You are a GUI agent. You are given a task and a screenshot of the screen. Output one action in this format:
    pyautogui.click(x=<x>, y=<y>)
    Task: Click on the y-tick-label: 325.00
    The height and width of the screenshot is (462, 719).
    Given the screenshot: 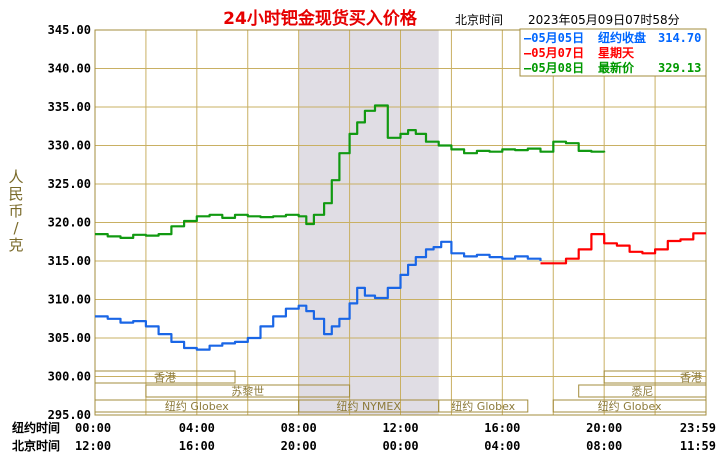 What is the action you would take?
    pyautogui.click(x=69, y=184)
    